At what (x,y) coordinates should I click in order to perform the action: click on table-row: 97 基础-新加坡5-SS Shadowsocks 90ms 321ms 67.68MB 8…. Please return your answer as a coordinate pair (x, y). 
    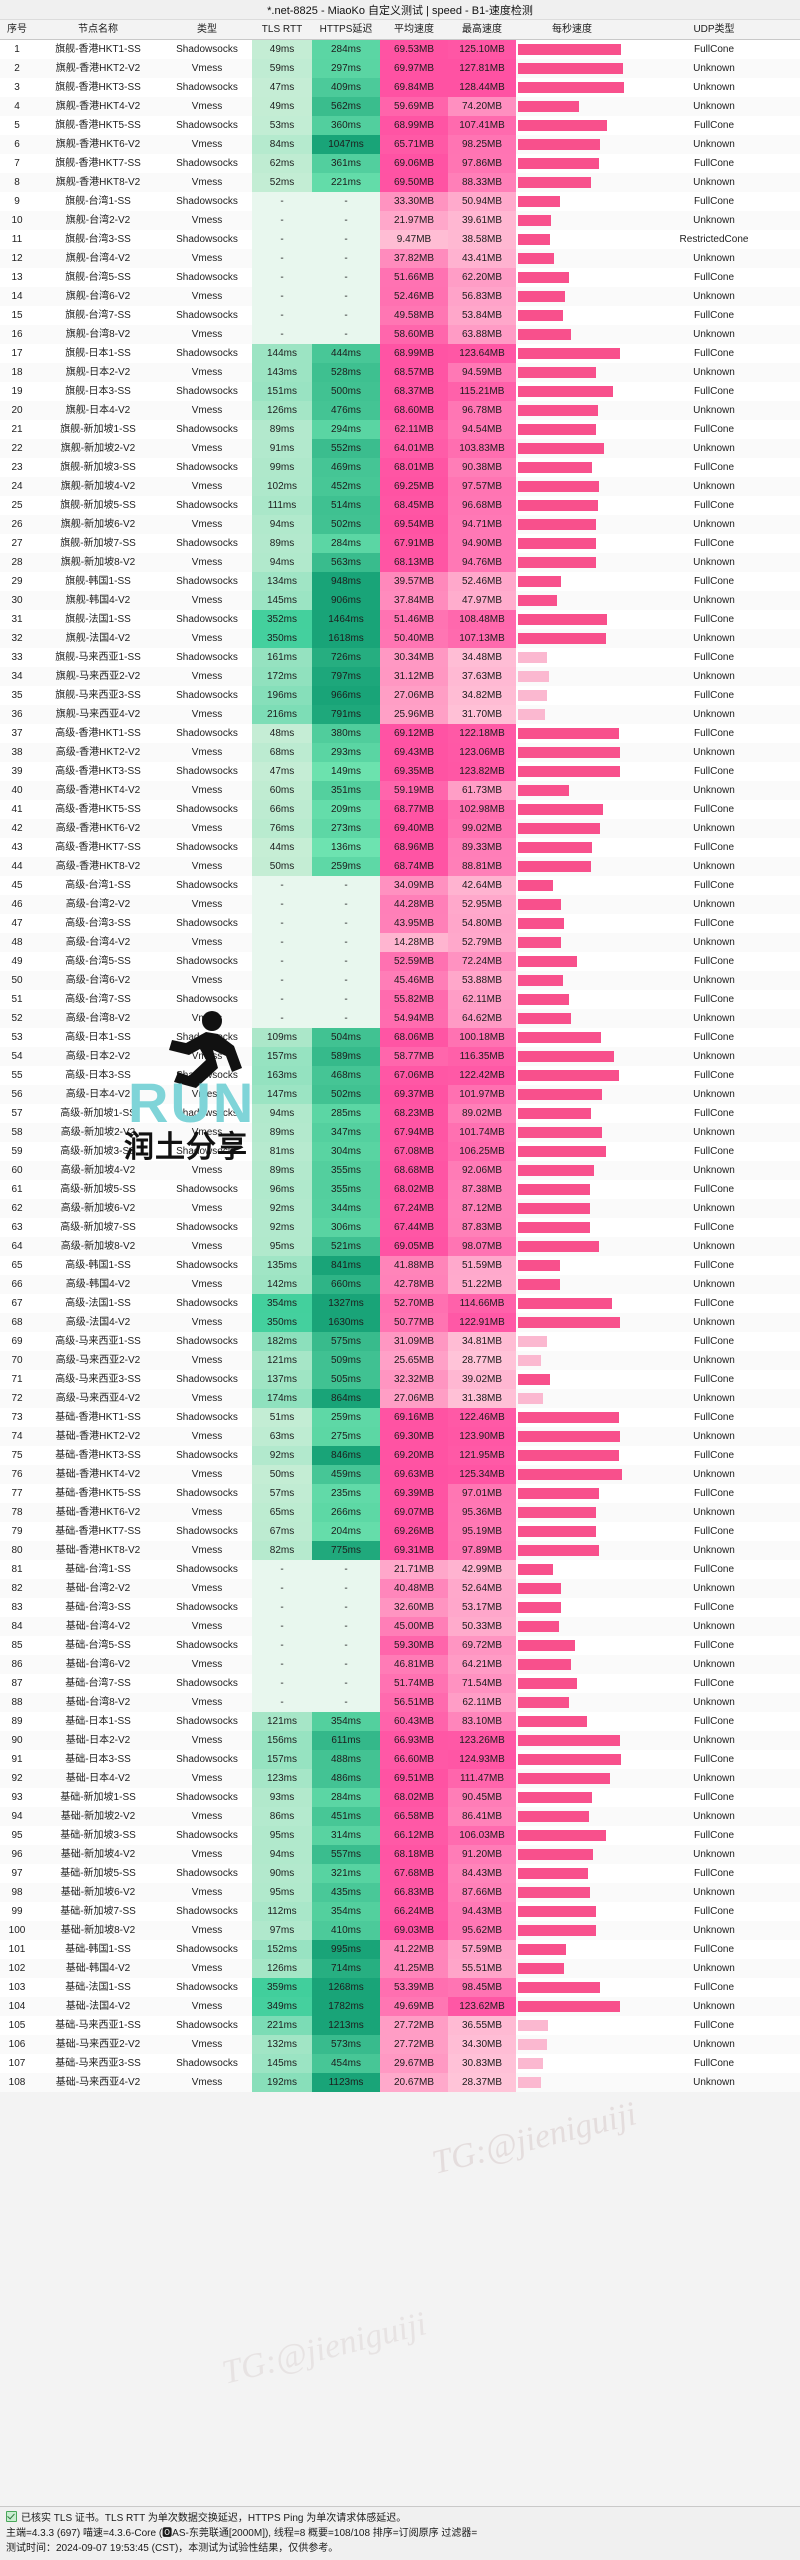
    Looking at the image, I should click on (400, 1873).